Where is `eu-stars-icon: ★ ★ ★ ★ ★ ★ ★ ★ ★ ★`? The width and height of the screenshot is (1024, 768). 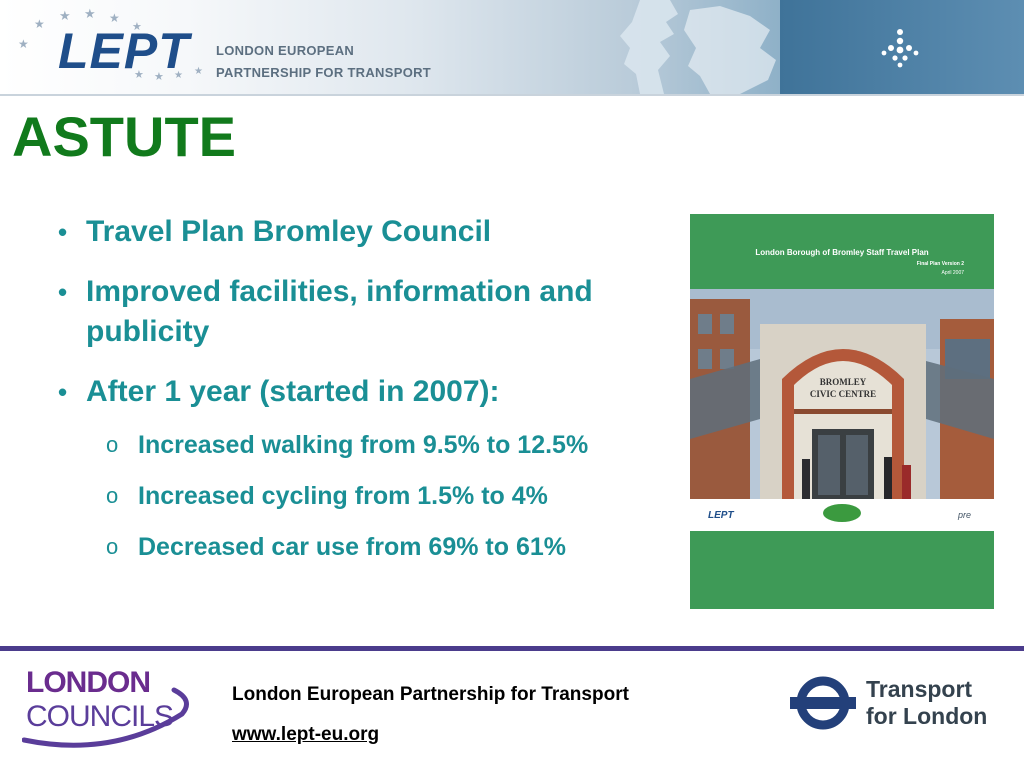
eu-stars-icon: ★ ★ ★ ★ ★ ★ ★ ★ ★ ★ is located at coordinates (110, 45).